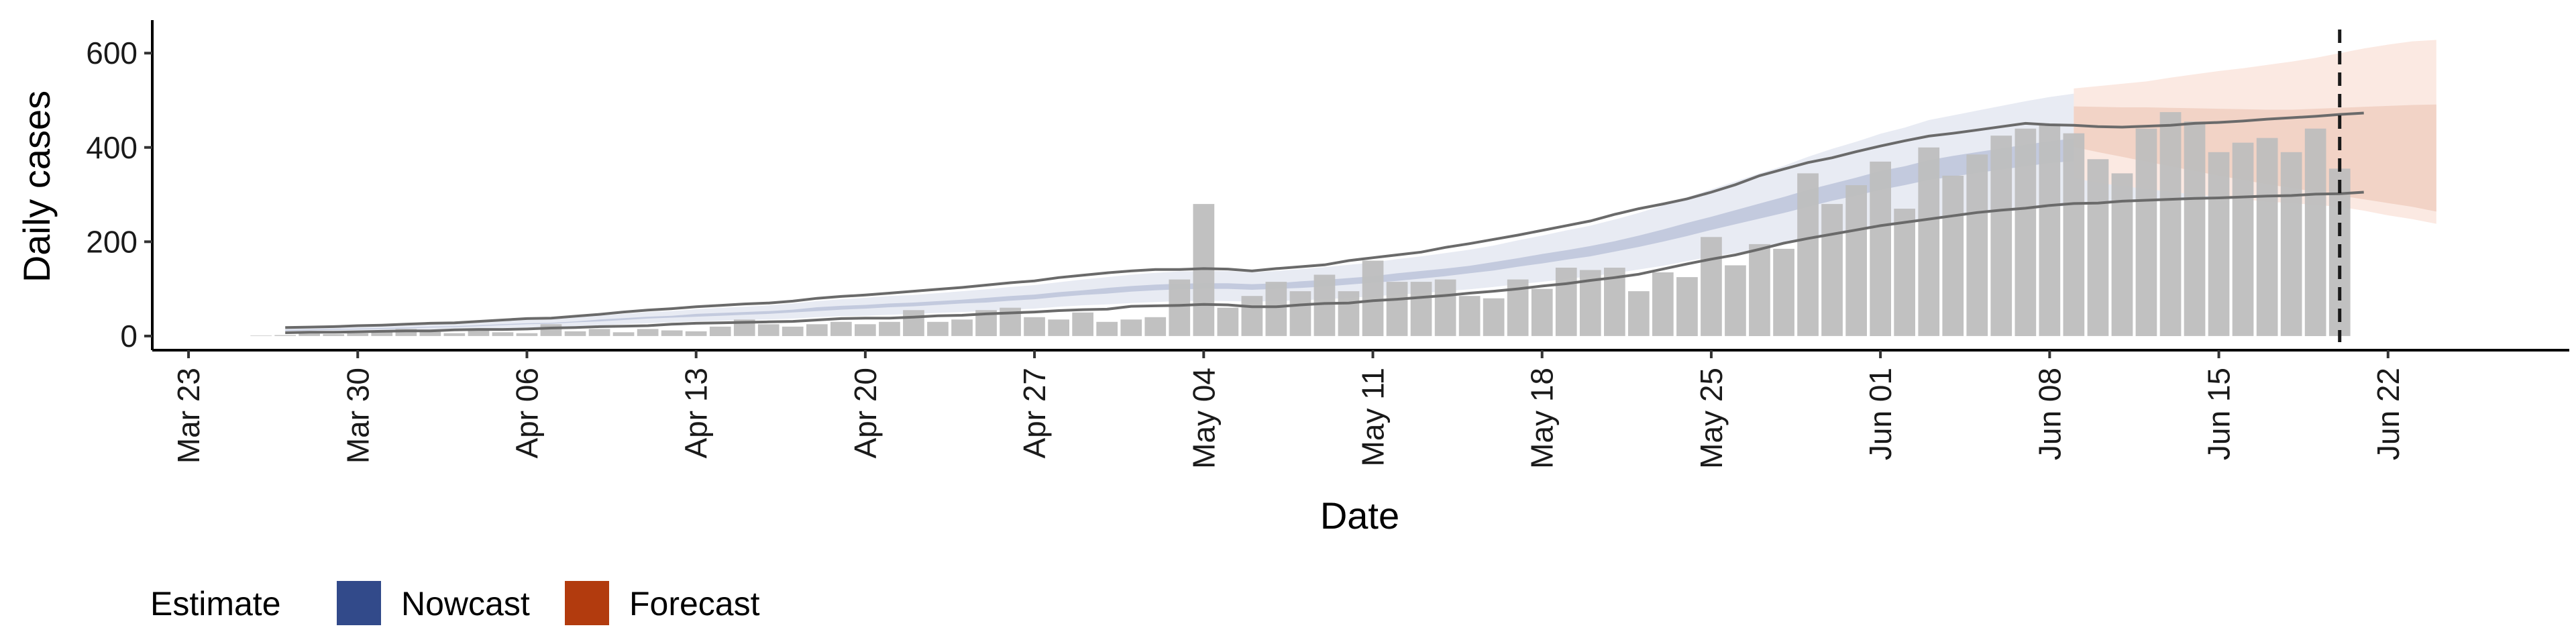 This screenshot has height=644, width=2576. I want to click on y-tick-label: 400, so click(112, 147).